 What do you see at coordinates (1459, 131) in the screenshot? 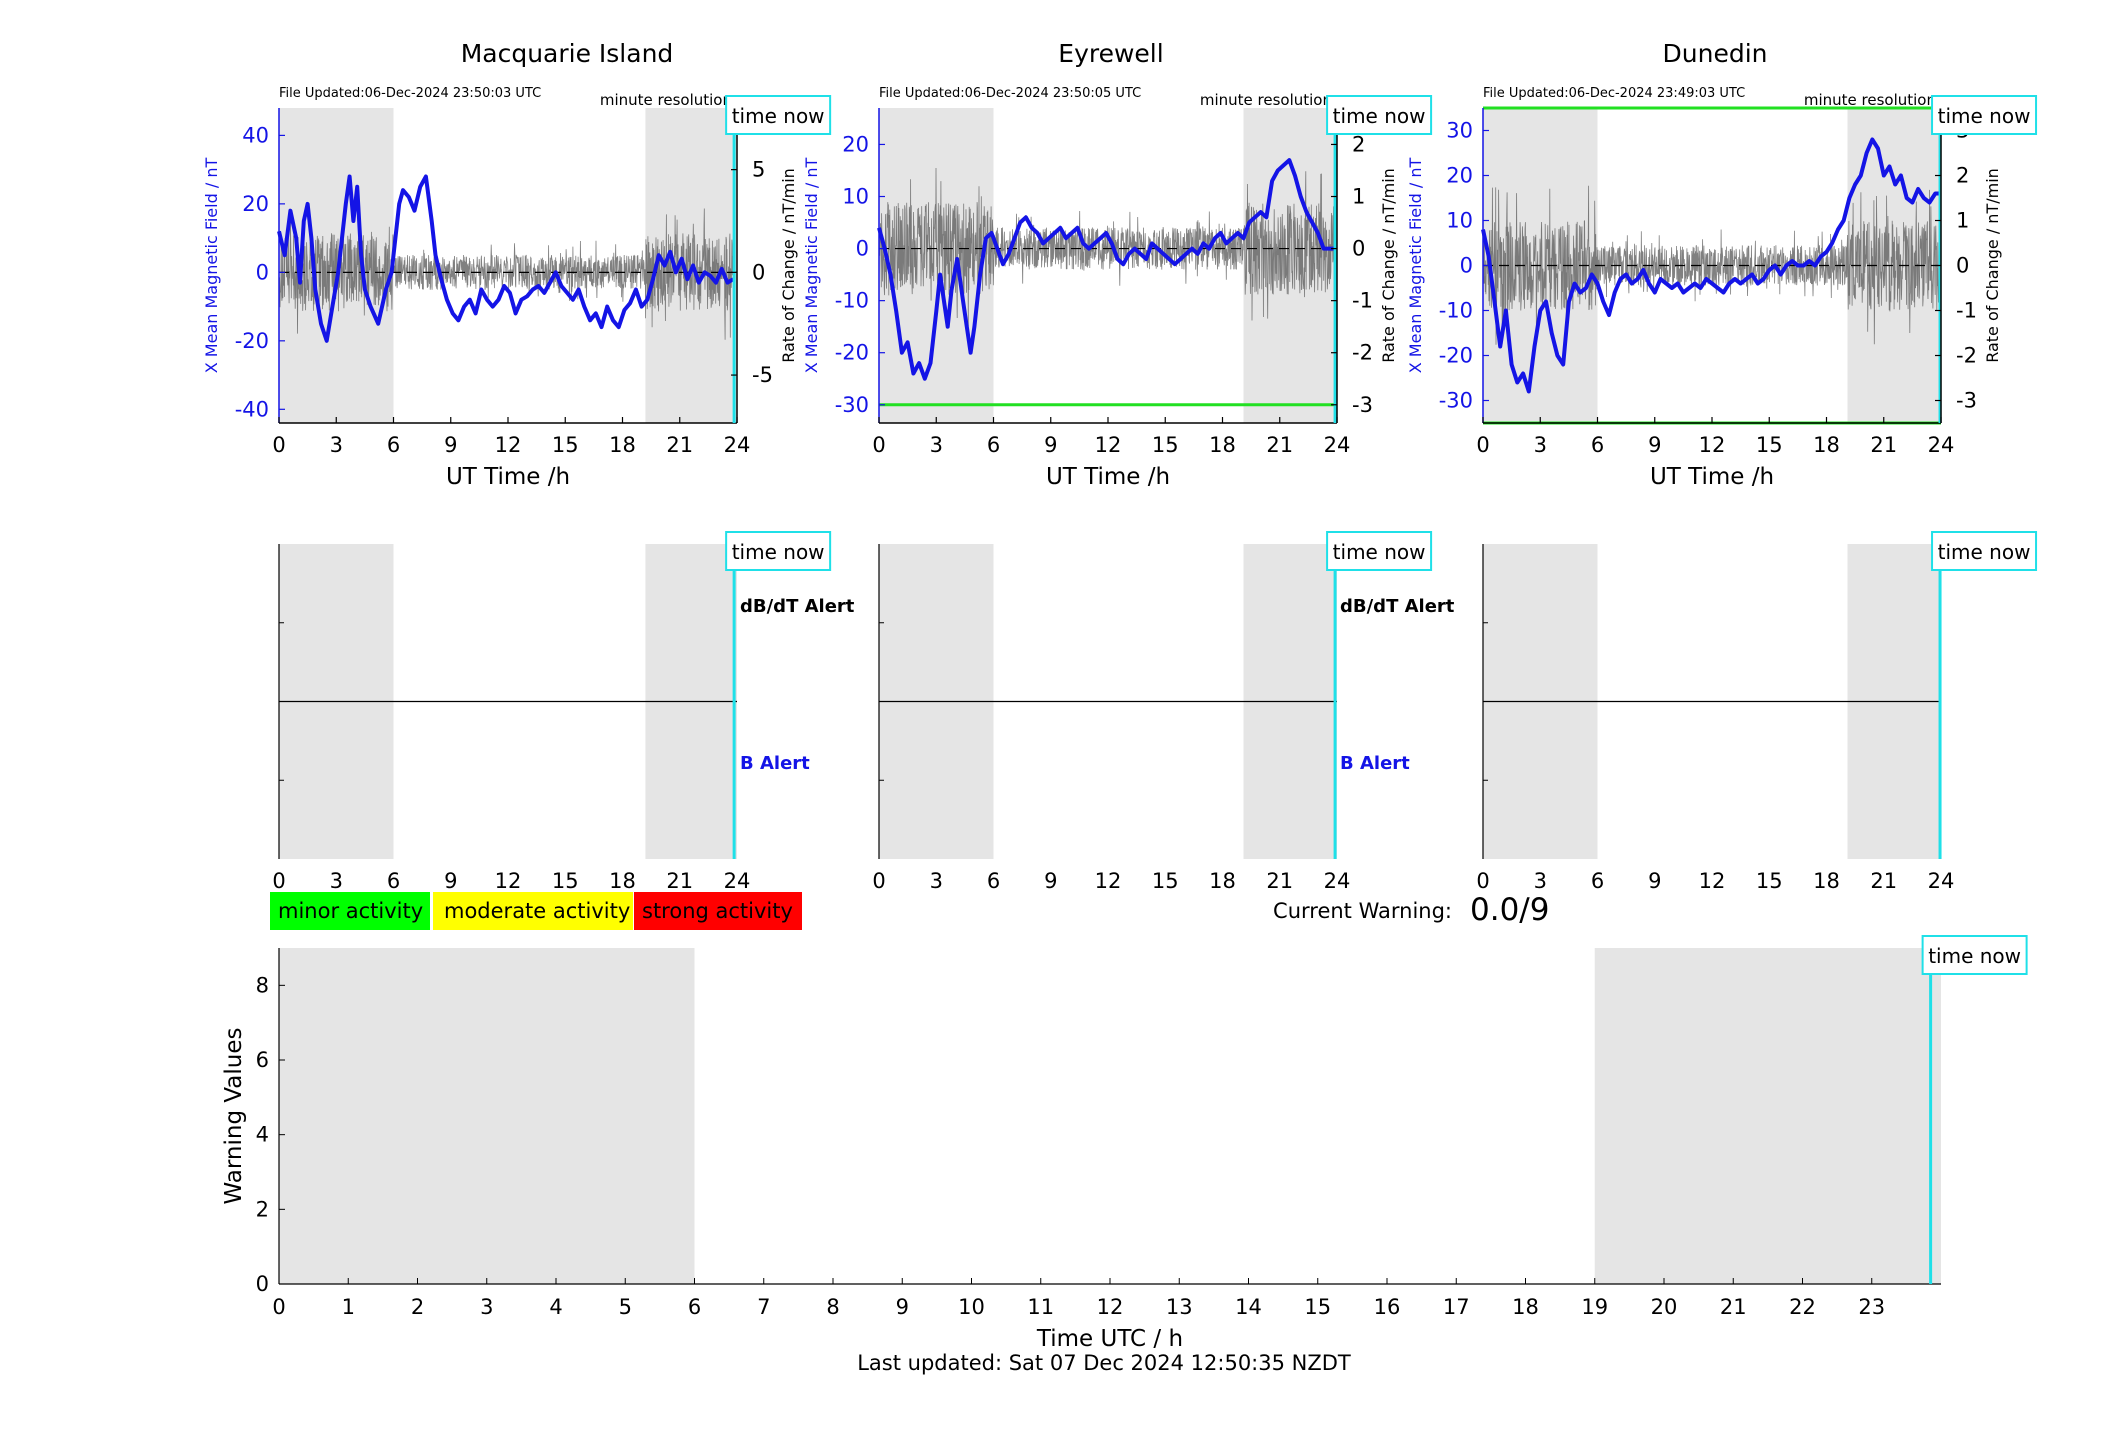
I see `y-tick-label: 30` at bounding box center [1459, 131].